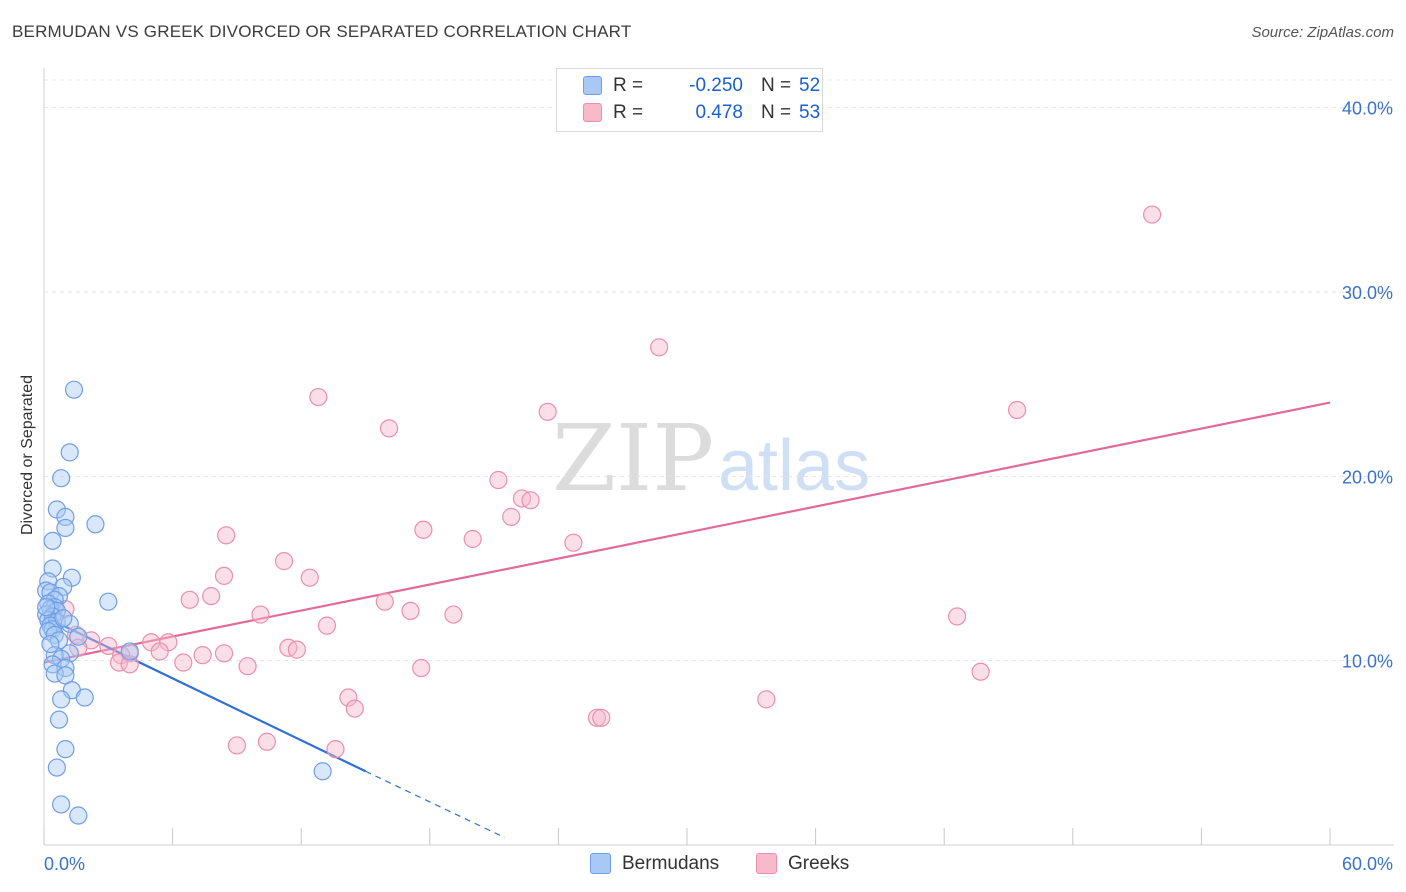 This screenshot has width=1406, height=892. Describe the element at coordinates (819, 863) in the screenshot. I see `greeks-label: Greeks` at that location.